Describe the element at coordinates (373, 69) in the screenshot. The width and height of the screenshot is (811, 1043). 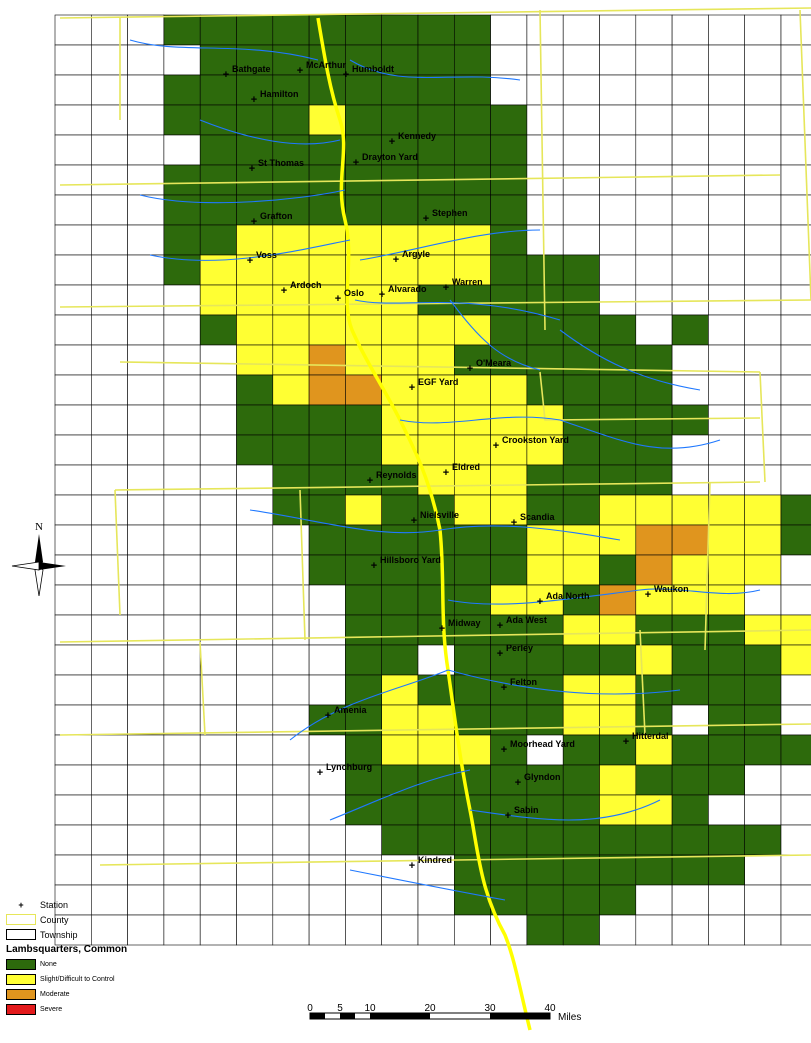
I see `station-label: Humboldt` at that location.